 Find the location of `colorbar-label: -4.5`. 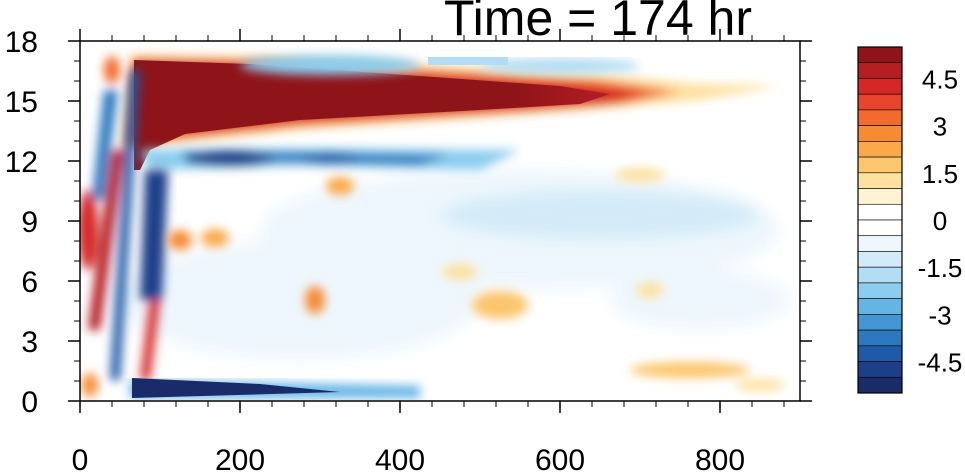

colorbar-label: -4.5 is located at coordinates (940, 363).